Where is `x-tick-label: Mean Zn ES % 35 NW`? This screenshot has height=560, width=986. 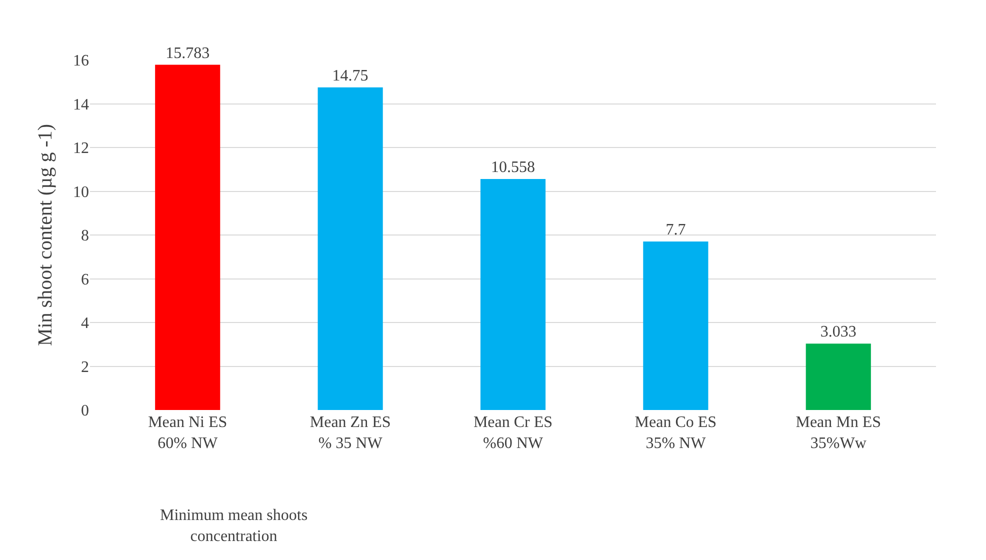 x-tick-label: Mean Zn ES % 35 NW is located at coordinates (350, 433).